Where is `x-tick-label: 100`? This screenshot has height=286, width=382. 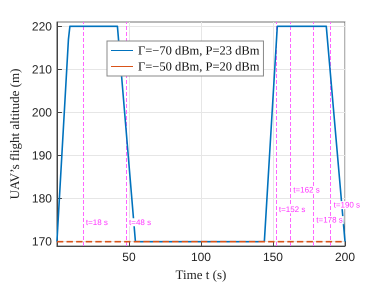 x-tick-label: 100 is located at coordinates (201, 257).